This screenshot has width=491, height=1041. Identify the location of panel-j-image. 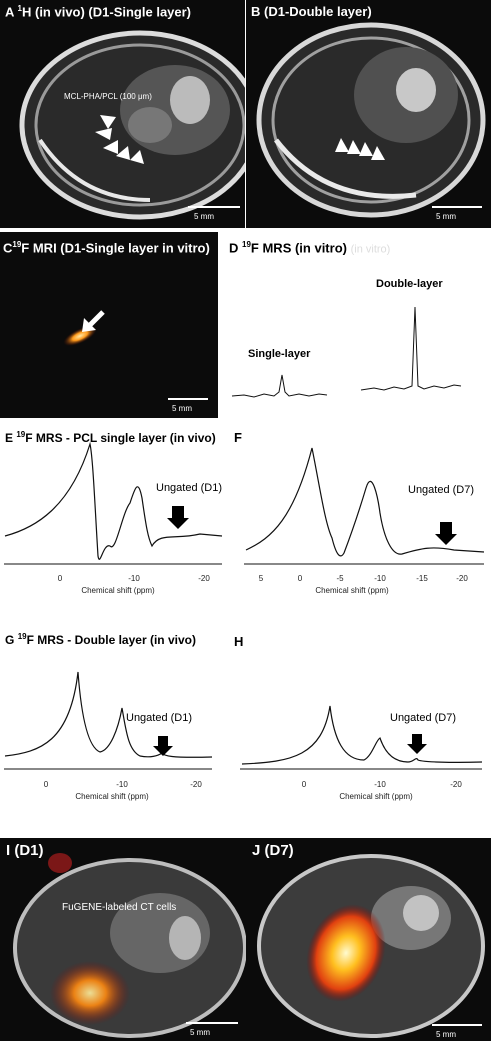
(371, 946).